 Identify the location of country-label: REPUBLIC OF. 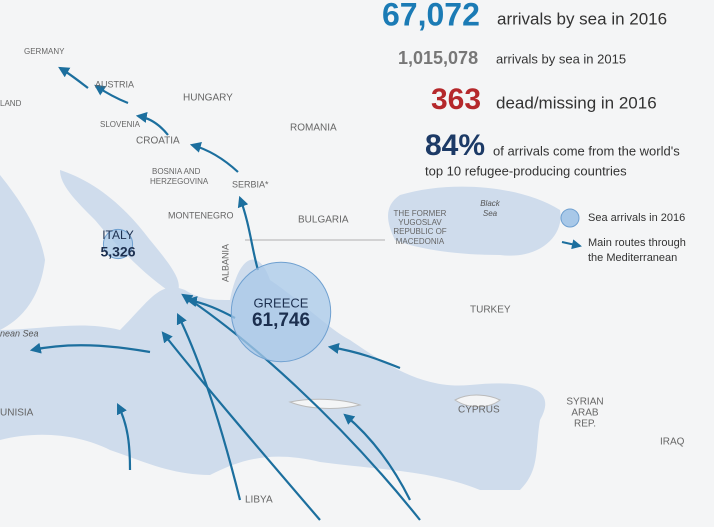
(419, 231).